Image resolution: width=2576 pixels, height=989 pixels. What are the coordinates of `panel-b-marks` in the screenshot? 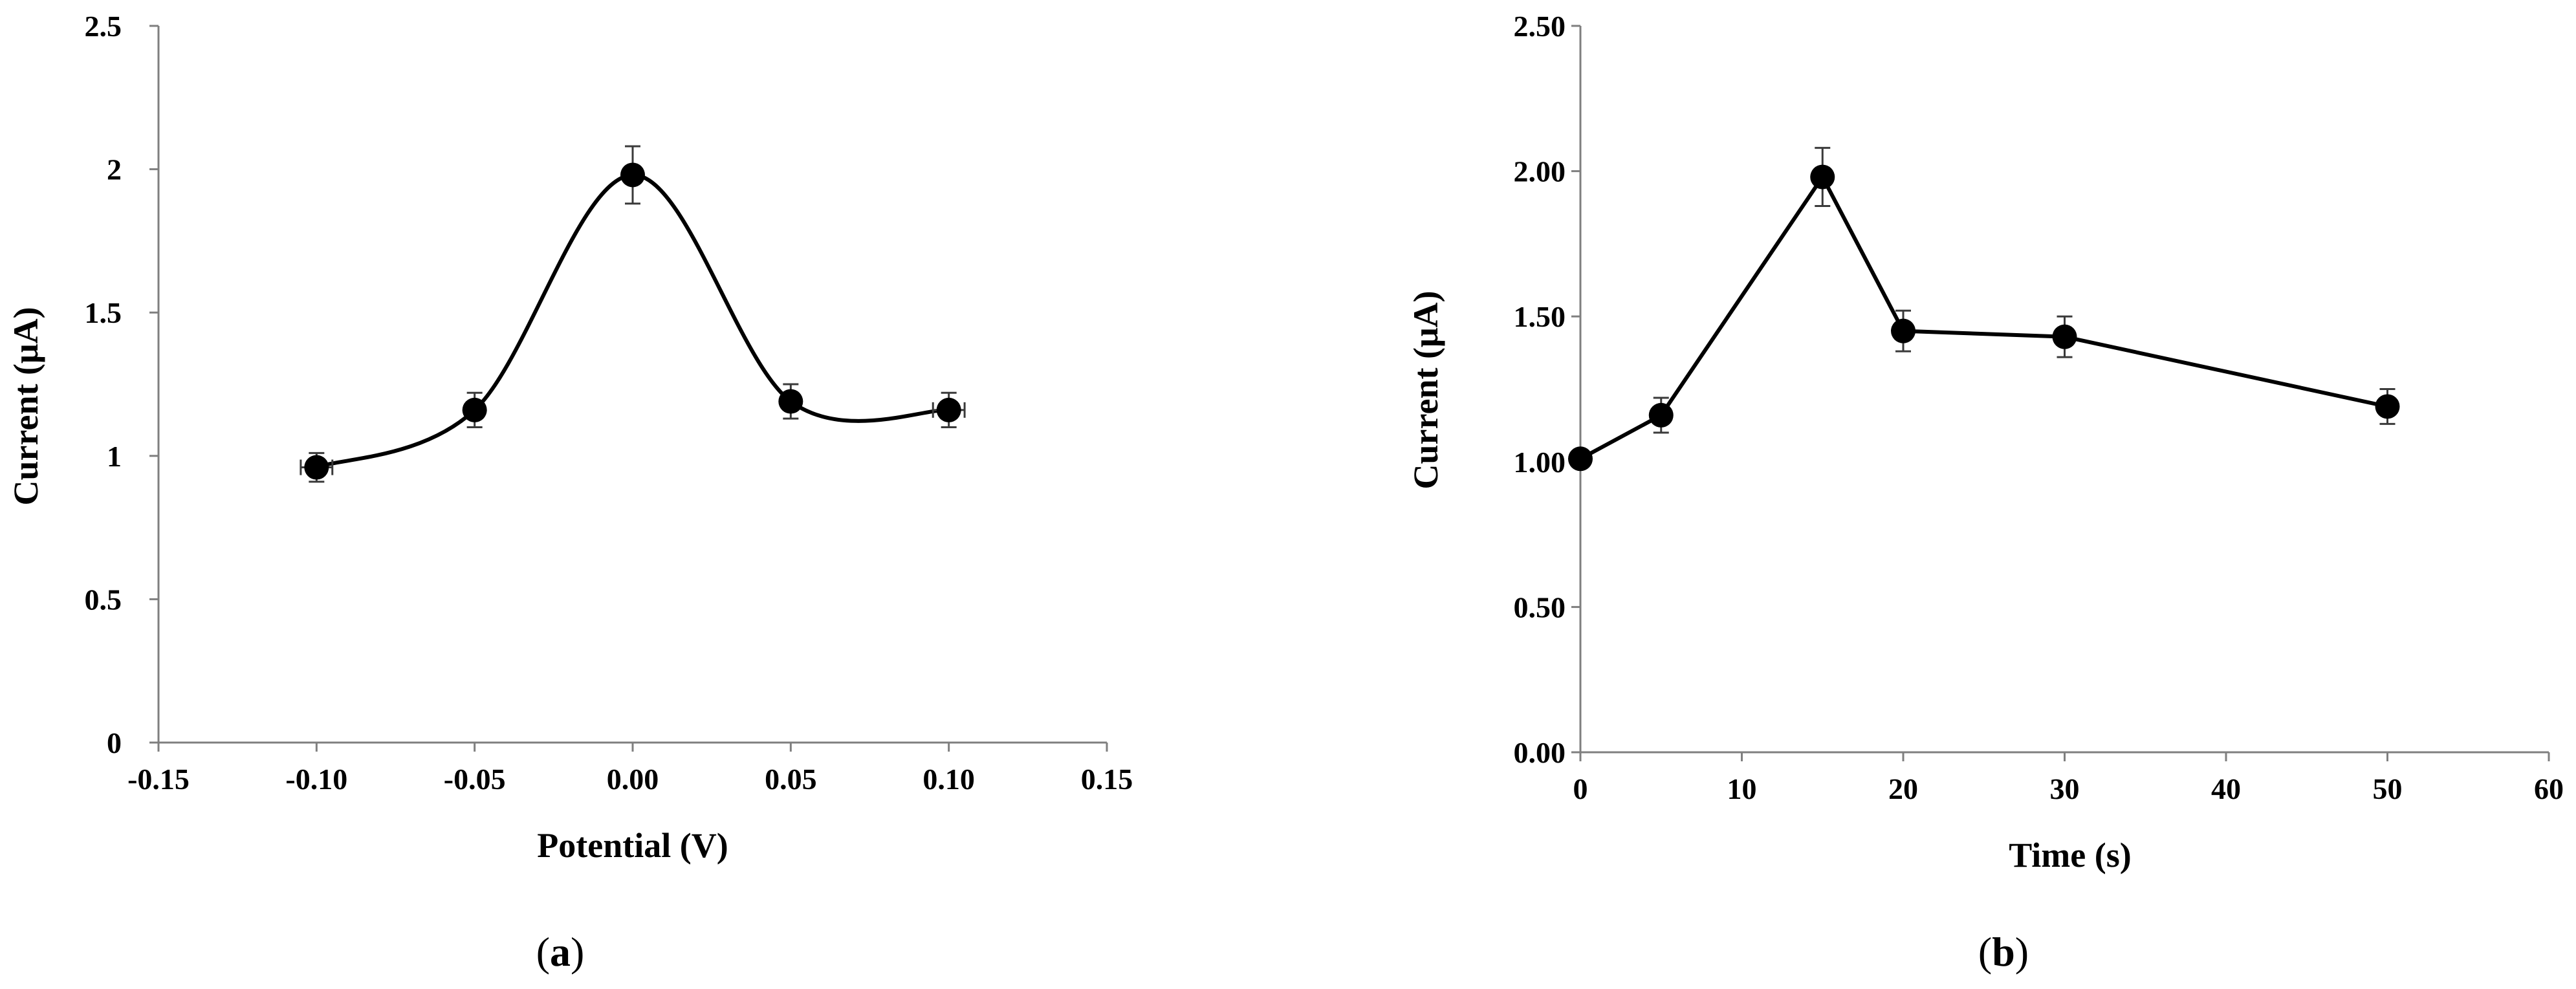 It's located at (1984, 309).